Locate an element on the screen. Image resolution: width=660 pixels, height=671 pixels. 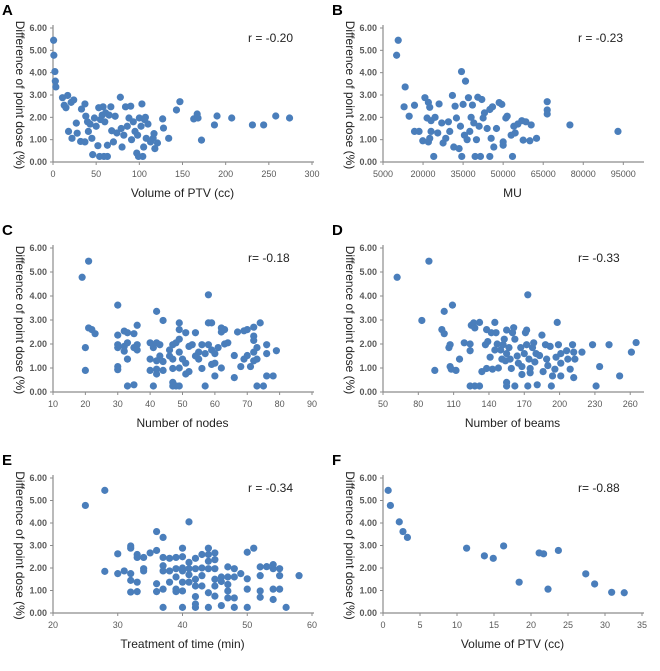
y-tick-label: 3.00 is located at coordinates (38, 320).